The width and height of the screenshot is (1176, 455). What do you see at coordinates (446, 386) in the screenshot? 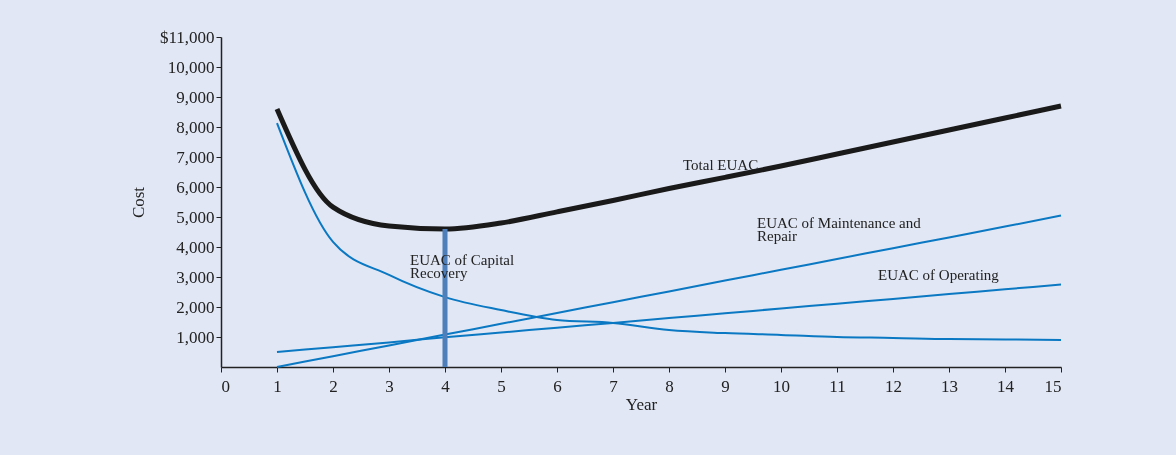
I see `x-tick-label: 4` at bounding box center [446, 386].